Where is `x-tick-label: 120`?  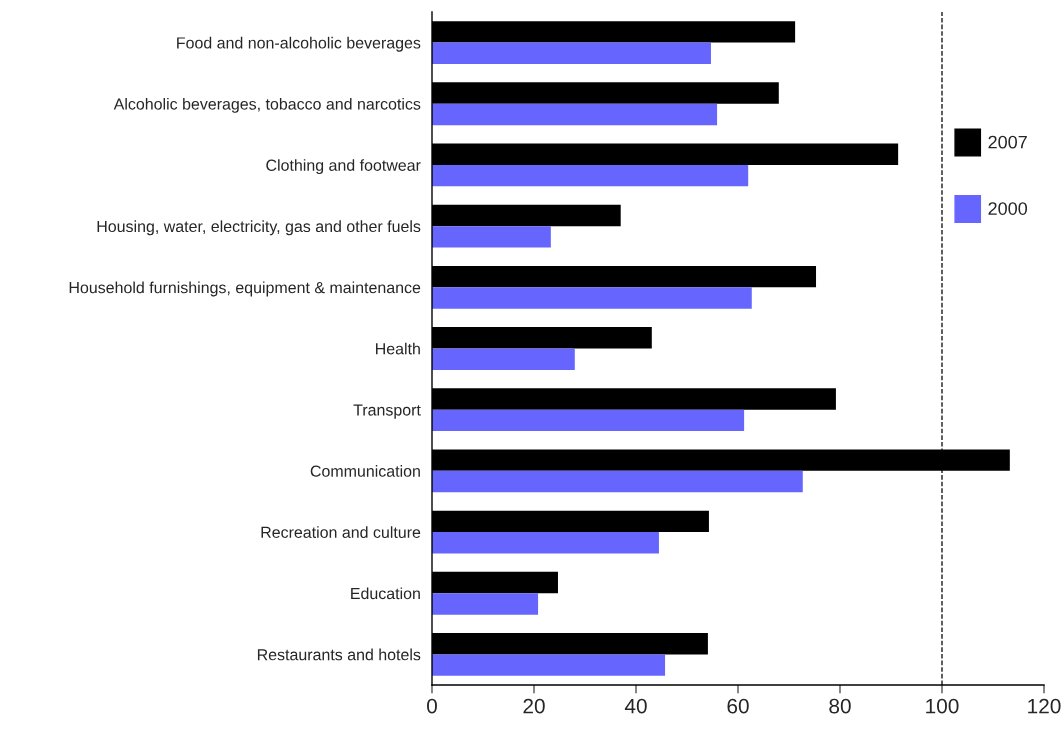
x-tick-label: 120 is located at coordinates (1044, 706).